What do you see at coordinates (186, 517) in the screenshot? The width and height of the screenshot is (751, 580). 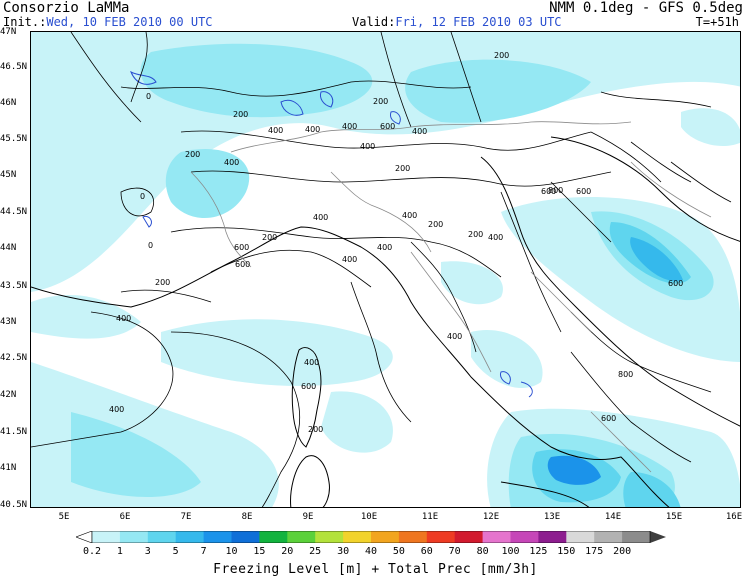 I see `lon-label: 7E` at bounding box center [186, 517].